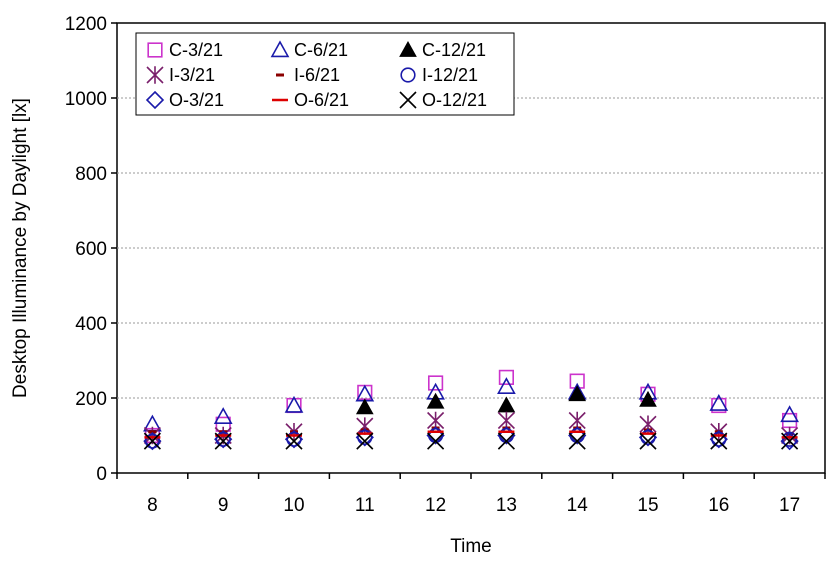 The image size is (839, 567). Describe the element at coordinates (506, 505) in the screenshot. I see `x-tick-label: 13` at that location.